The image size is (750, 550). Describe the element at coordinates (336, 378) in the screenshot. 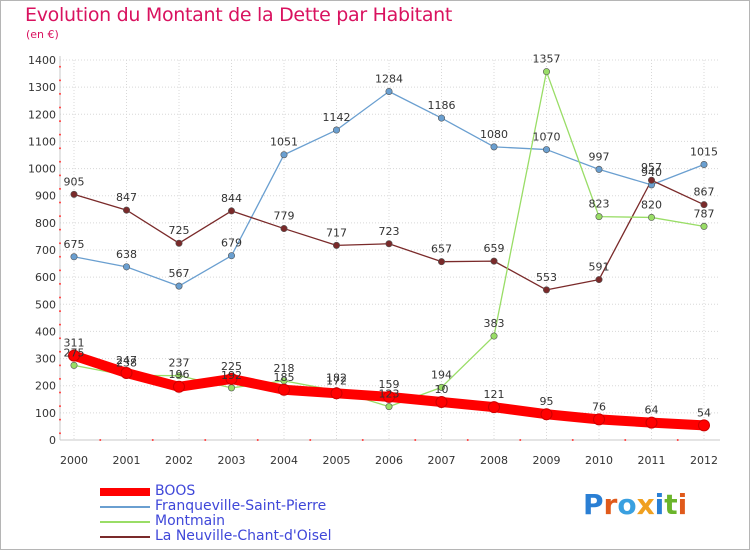

I see `data-label-2: 182` at that location.